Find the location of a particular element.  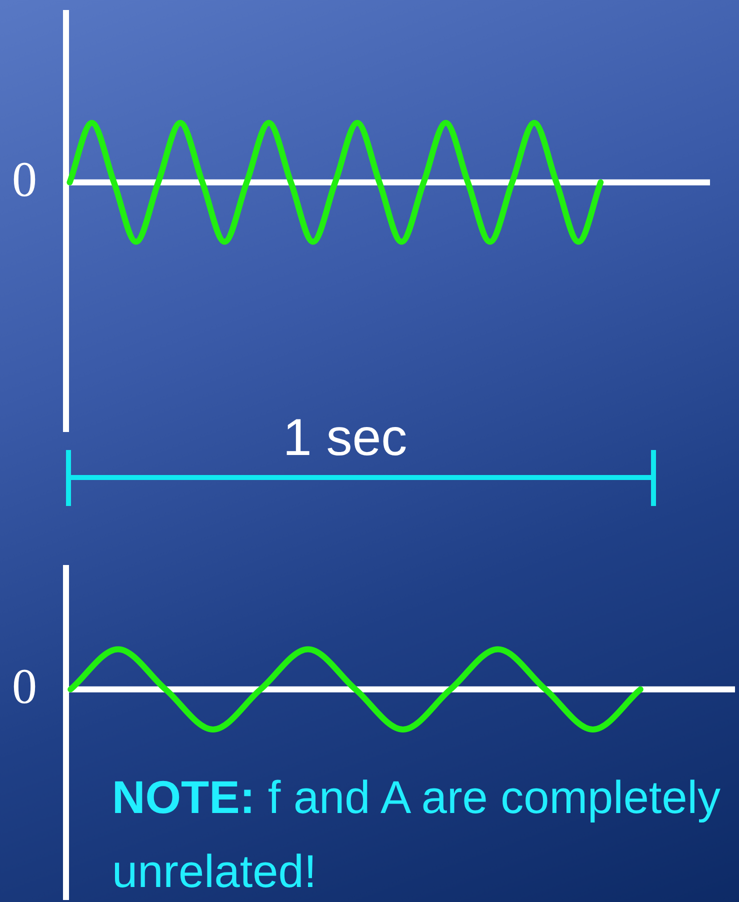

text: 1 sec is located at coordinates (345, 438).